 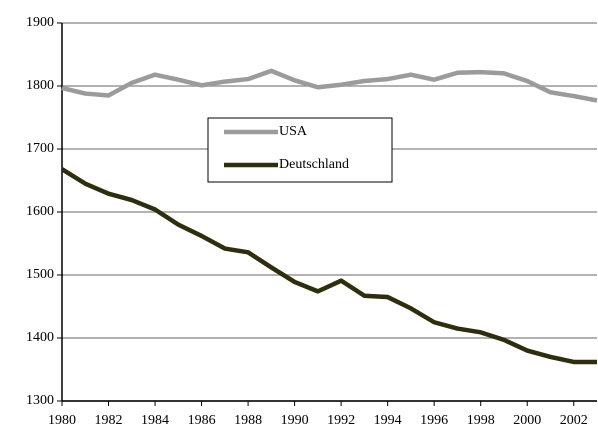 What do you see at coordinates (155, 420) in the screenshot?
I see `x-tick-label: 1984` at bounding box center [155, 420].